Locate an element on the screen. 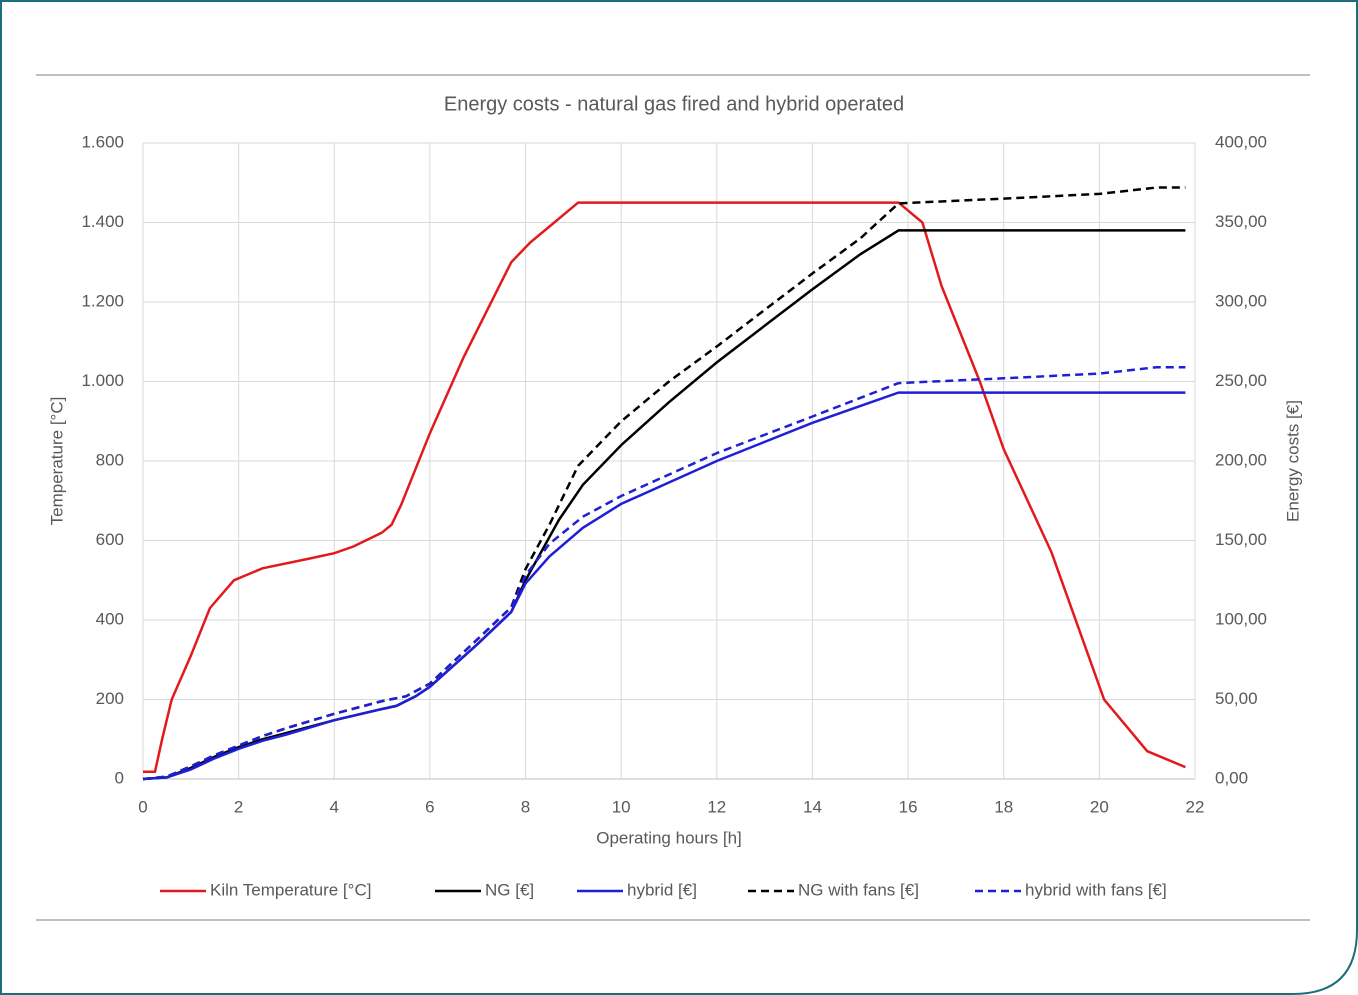  y2-tick-label: 100,00 is located at coordinates (1241, 618).